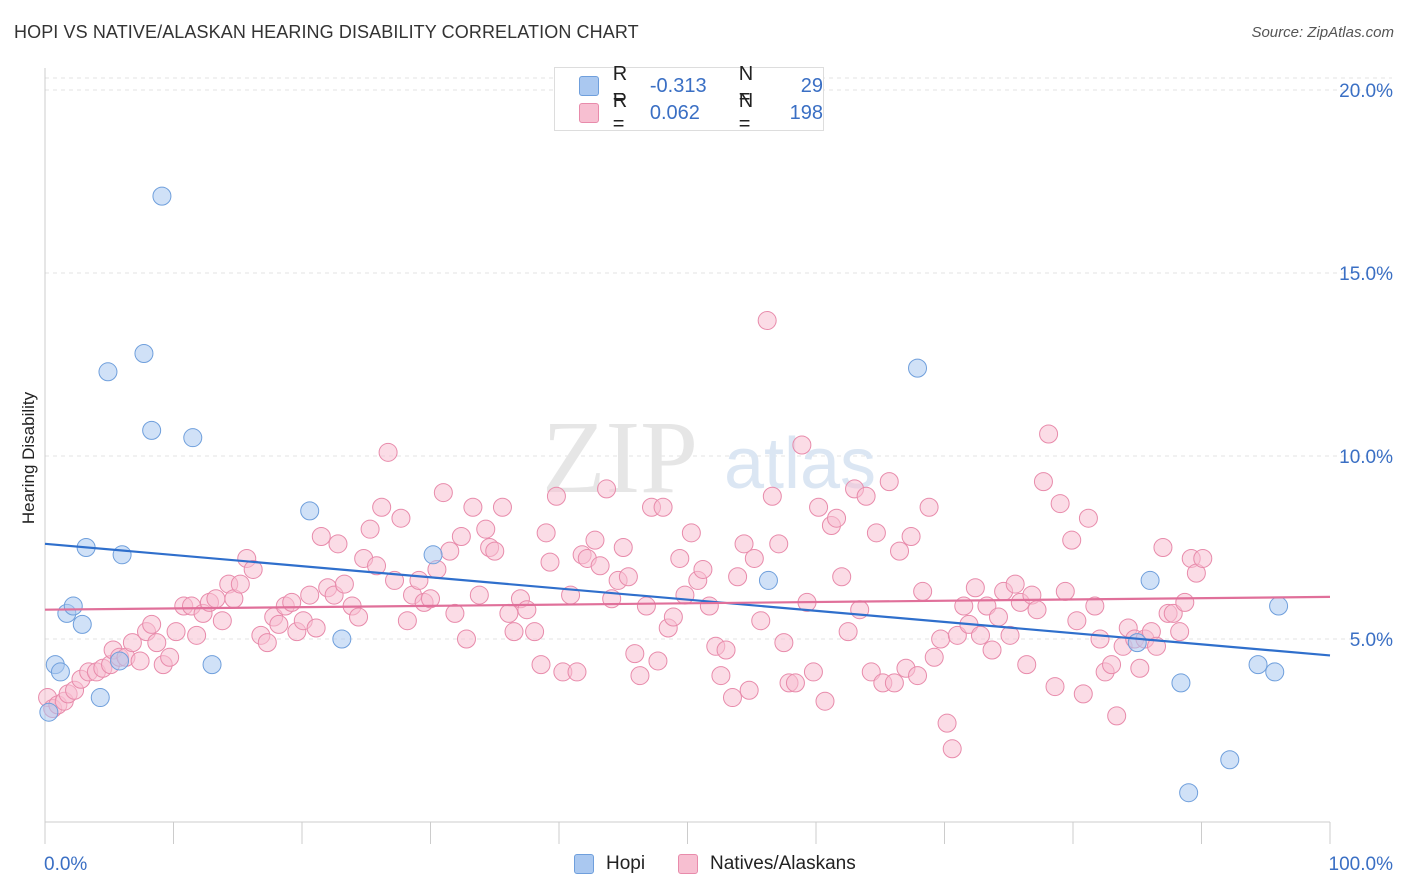 This screenshot has height=892, width=1406. I want to click on trend-line-hopi, so click(687, 599).